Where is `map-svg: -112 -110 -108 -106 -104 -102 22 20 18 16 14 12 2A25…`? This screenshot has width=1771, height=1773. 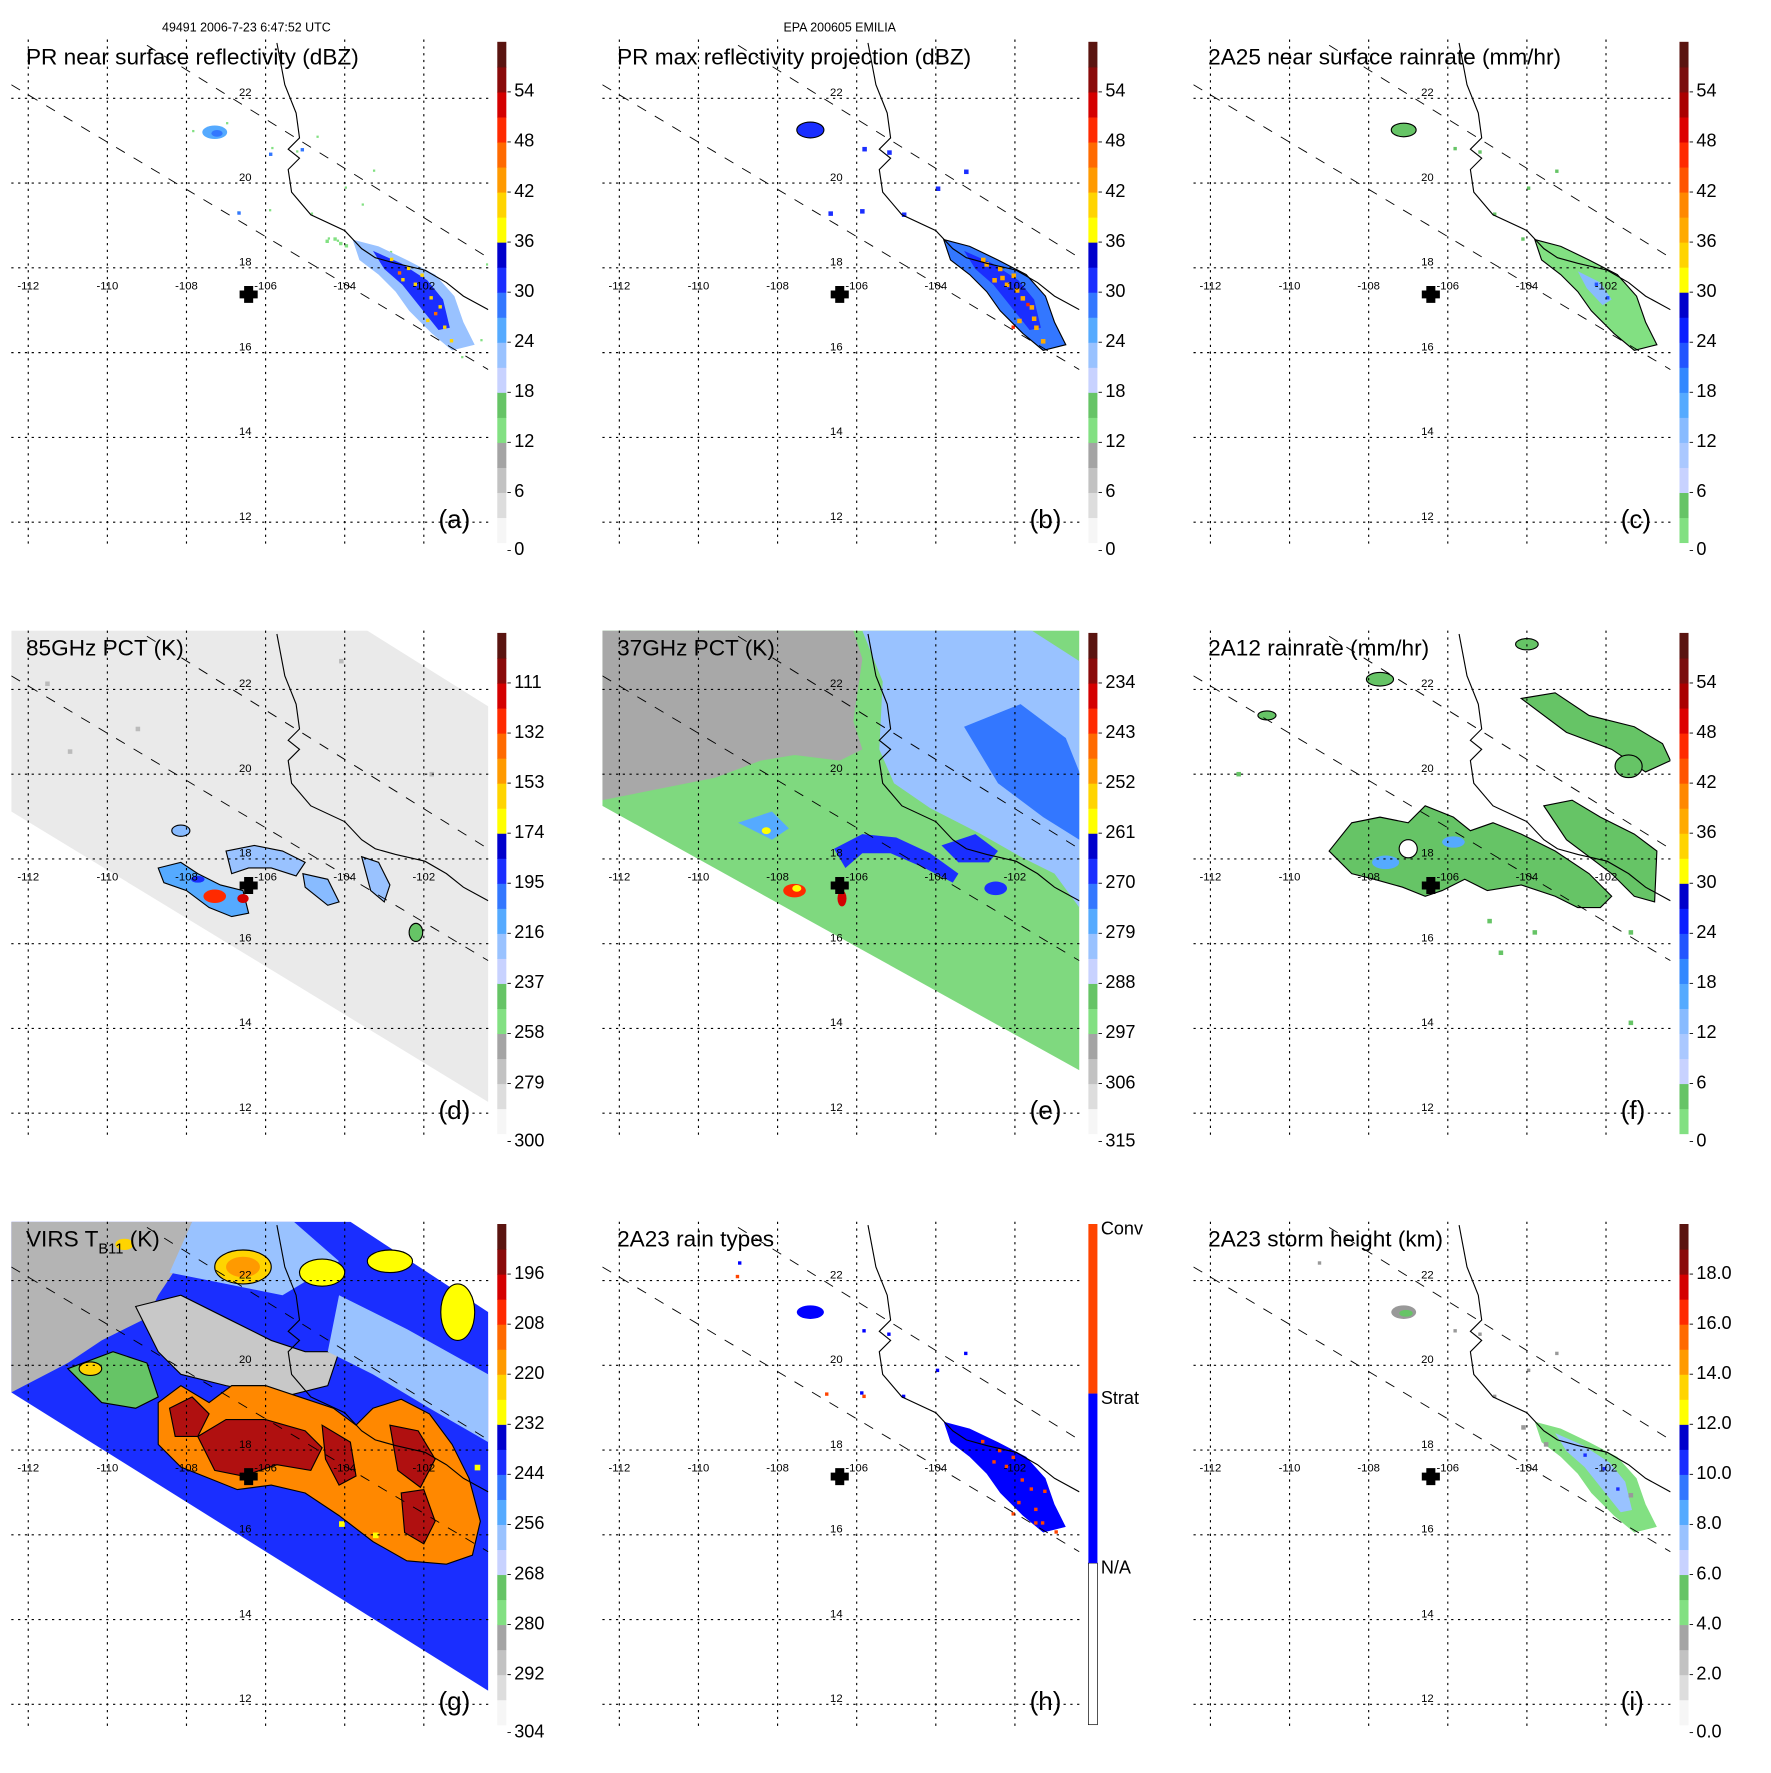 map-svg: -112 -110 -108 -106 -104 -102 22 20 18 16 14 12 2A25… is located at coordinates (1455, 299).